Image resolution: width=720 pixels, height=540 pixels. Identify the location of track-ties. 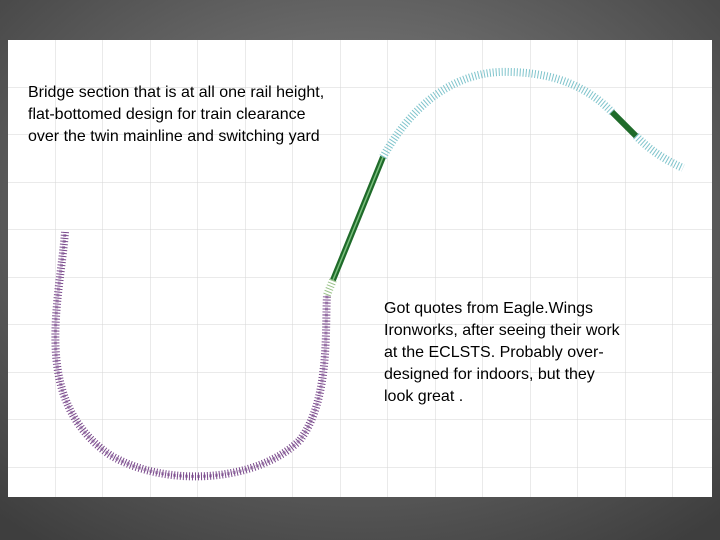
(497, 113).